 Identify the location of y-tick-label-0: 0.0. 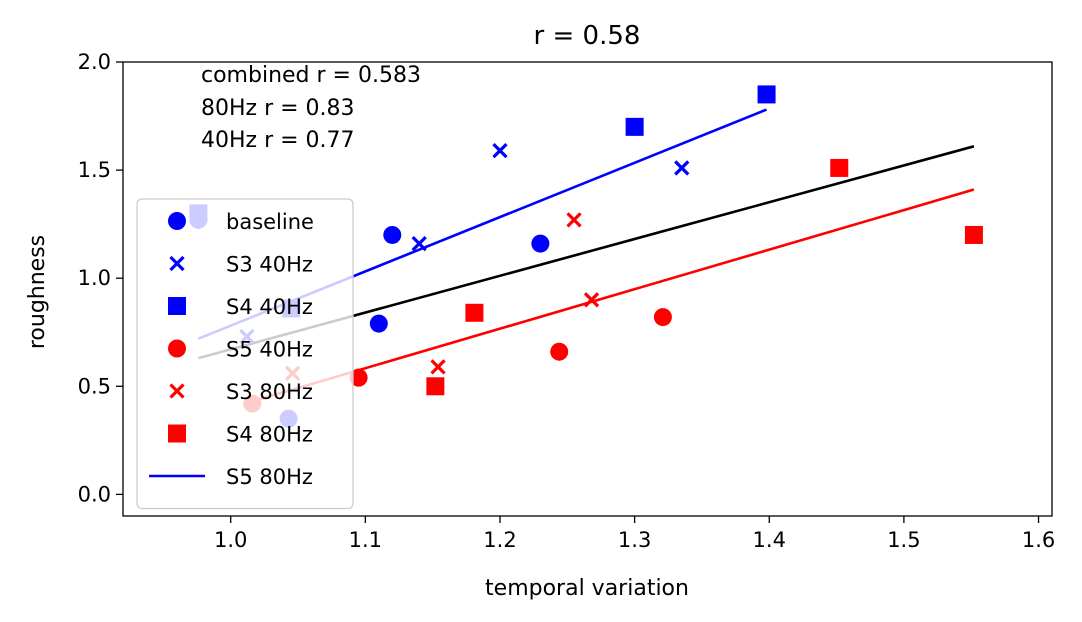
(94, 494).